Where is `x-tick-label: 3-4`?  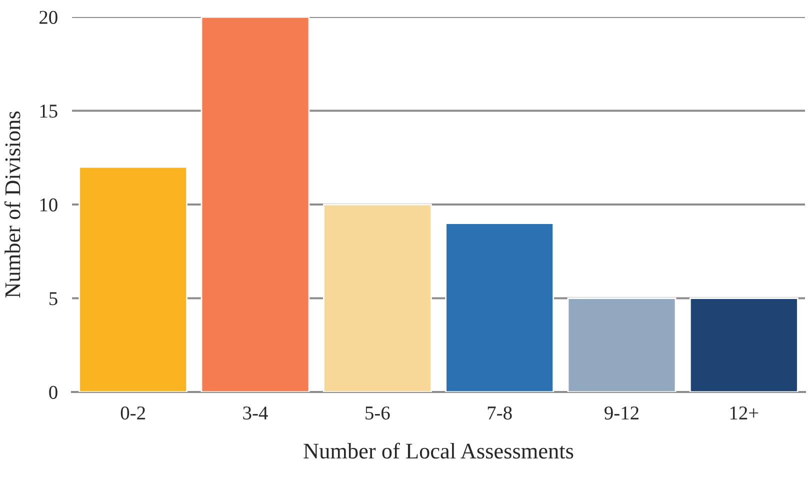
x-tick-label: 3-4 is located at coordinates (255, 413).